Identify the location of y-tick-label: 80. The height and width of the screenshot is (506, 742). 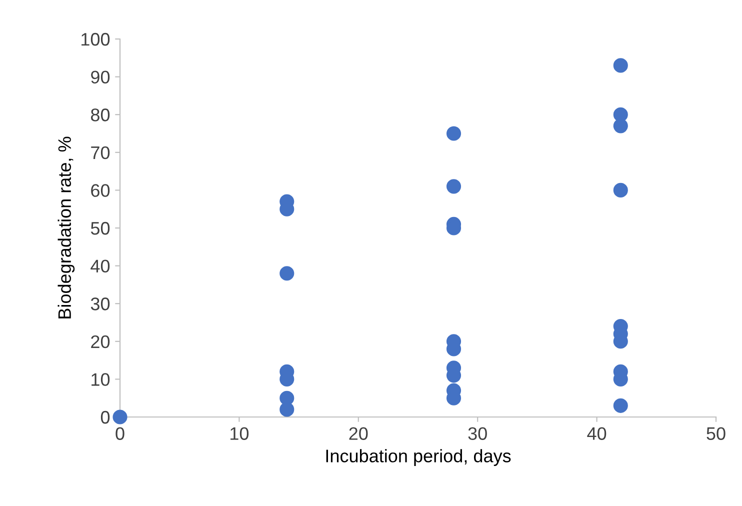
(100, 115).